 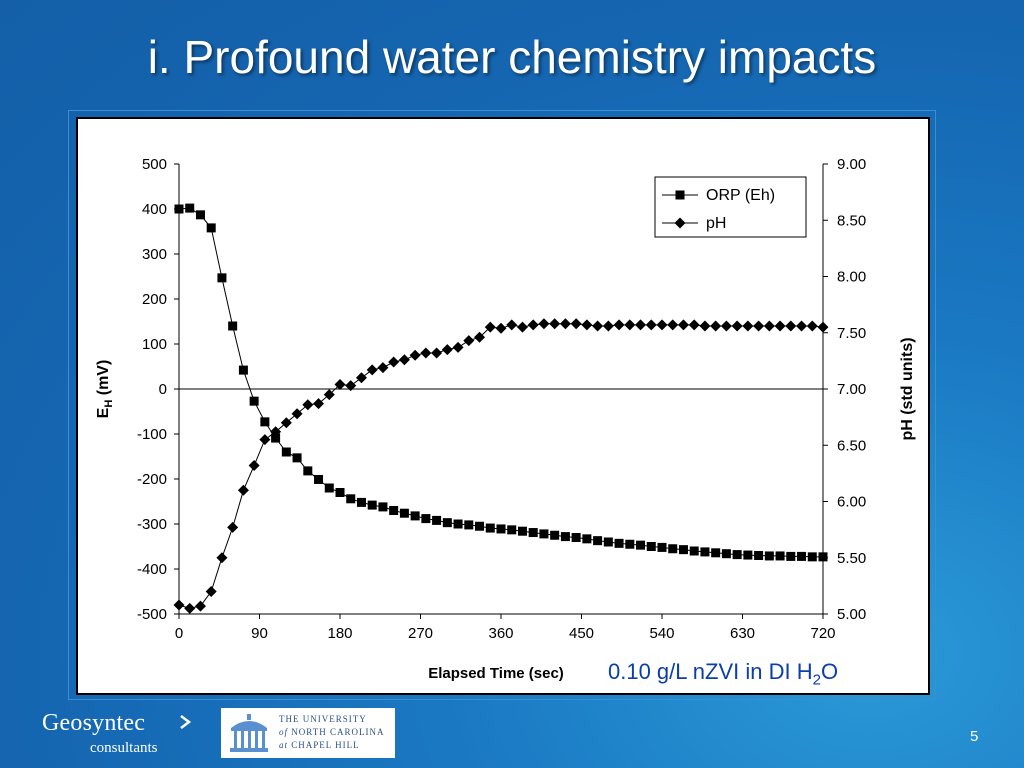 I want to click on y-tick-label: -500, so click(x=152, y=614).